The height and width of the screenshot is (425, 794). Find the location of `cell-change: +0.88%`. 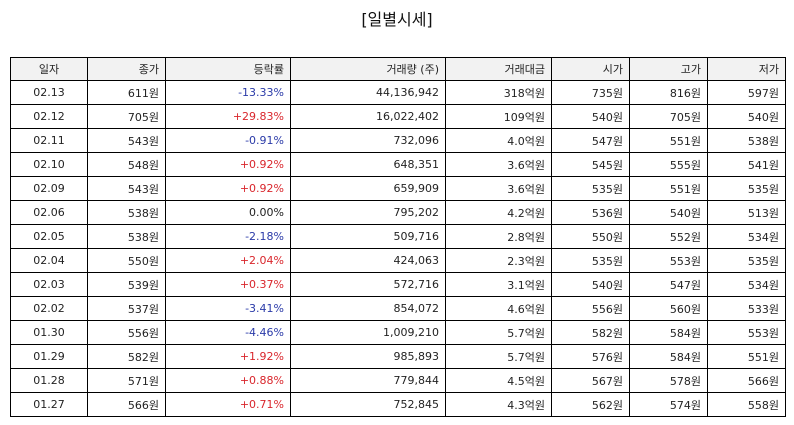

cell-change: +0.88% is located at coordinates (228, 380).